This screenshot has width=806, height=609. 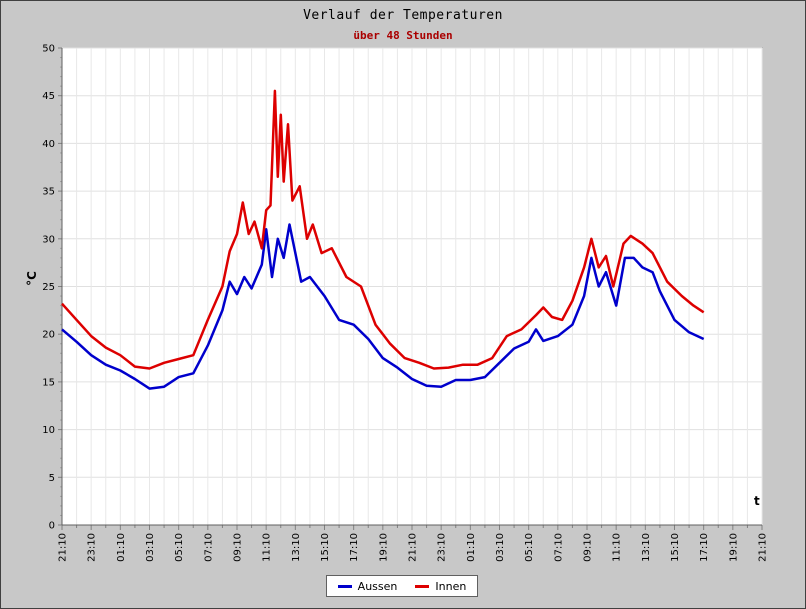 What do you see at coordinates (403, 35) in the screenshot?
I see `chart-subtitle: über 48 Stunden` at bounding box center [403, 35].